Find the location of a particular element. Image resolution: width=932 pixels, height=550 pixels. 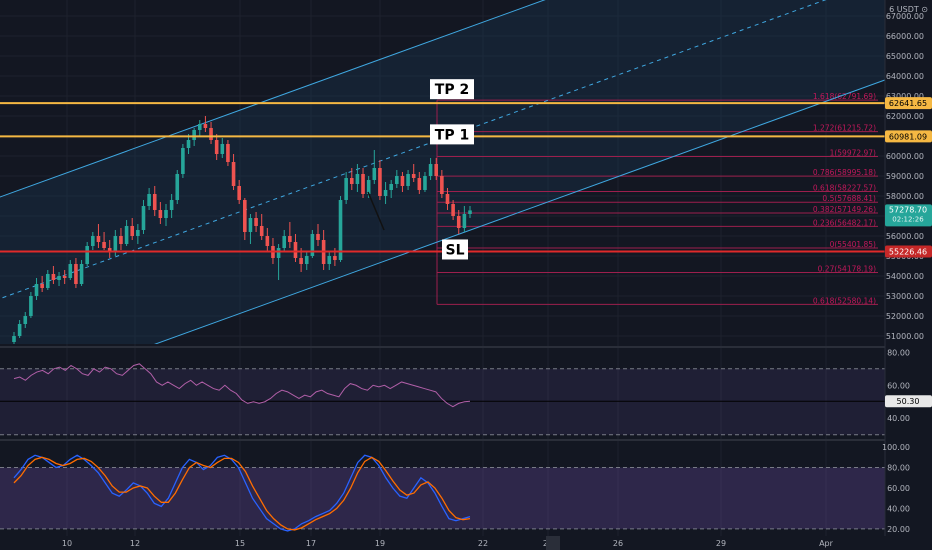

svg-text: TP 2 is located at coordinates (452, 90).